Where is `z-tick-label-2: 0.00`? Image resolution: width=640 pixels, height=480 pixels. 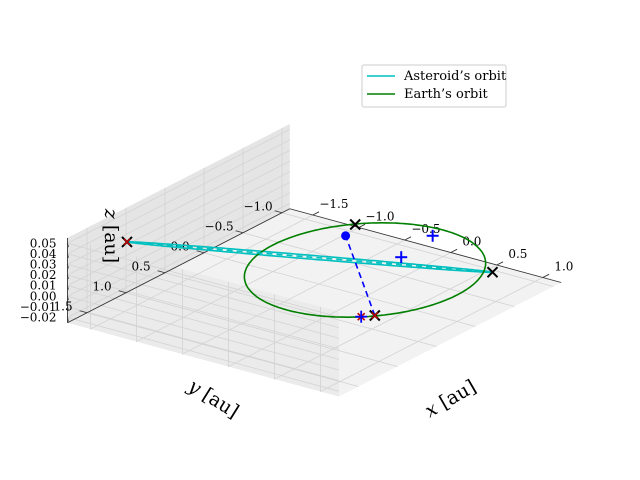
z-tick-label-2: 0.00 is located at coordinates (43, 296).